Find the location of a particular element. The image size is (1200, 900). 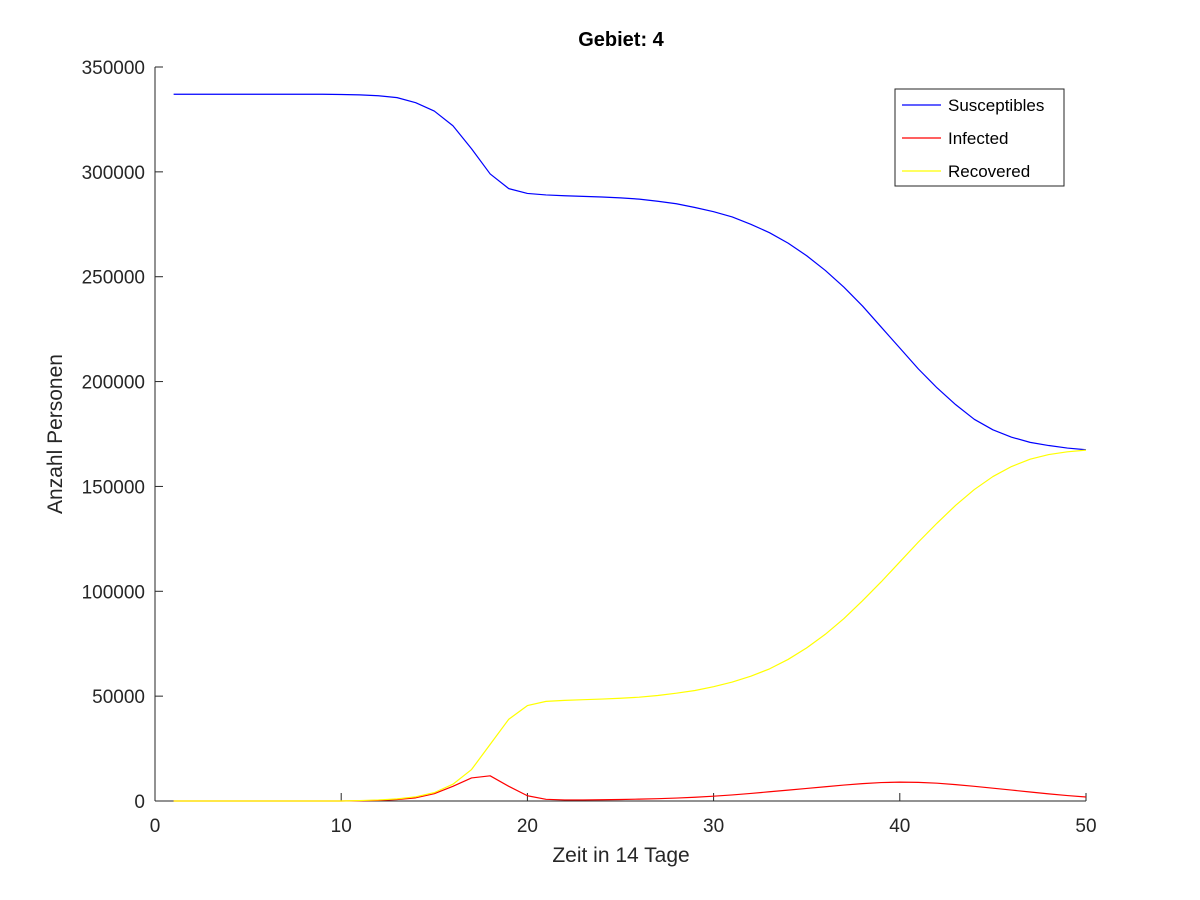

x-tick-label: 20 is located at coordinates (527, 826).